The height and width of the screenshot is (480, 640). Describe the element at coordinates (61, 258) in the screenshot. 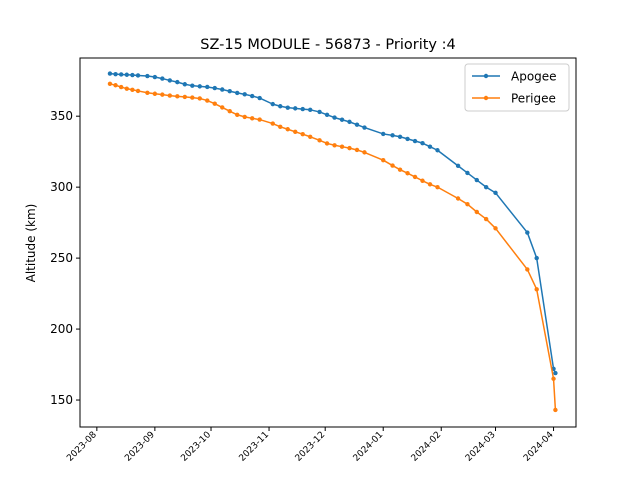

I see `y-tick-label: 250` at that location.